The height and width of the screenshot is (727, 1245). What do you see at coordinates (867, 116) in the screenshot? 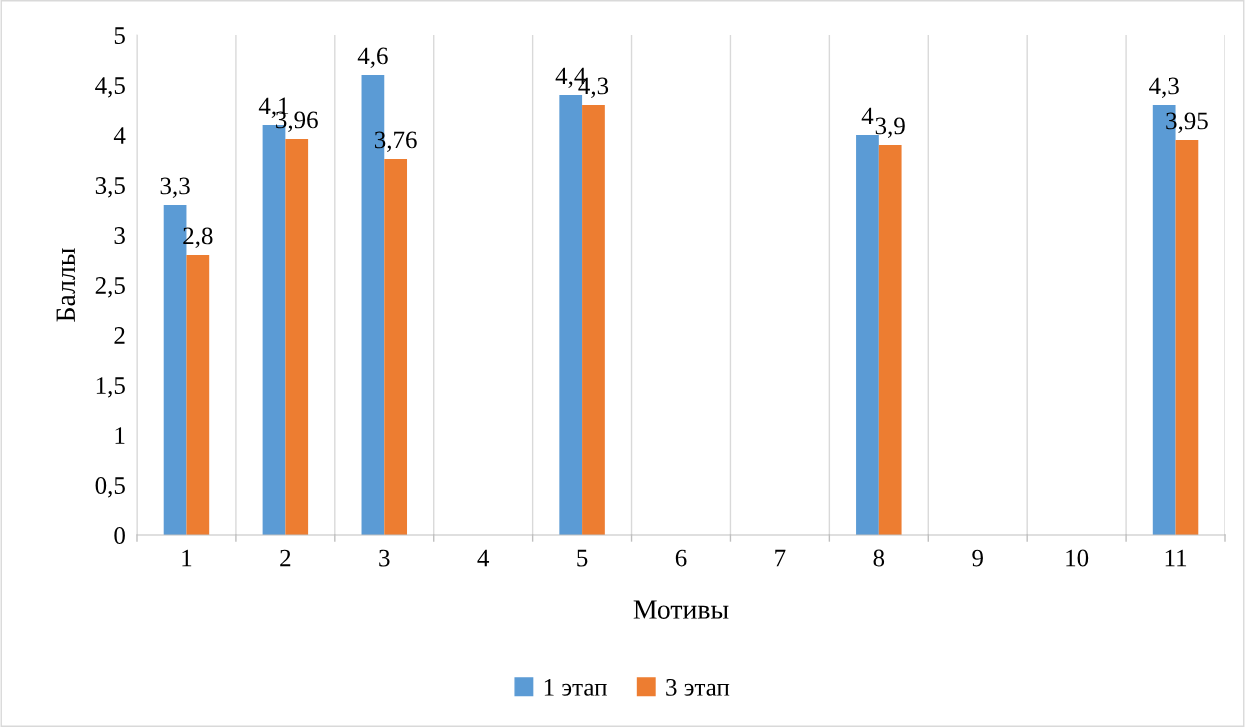
I see `data-label: 4` at bounding box center [867, 116].